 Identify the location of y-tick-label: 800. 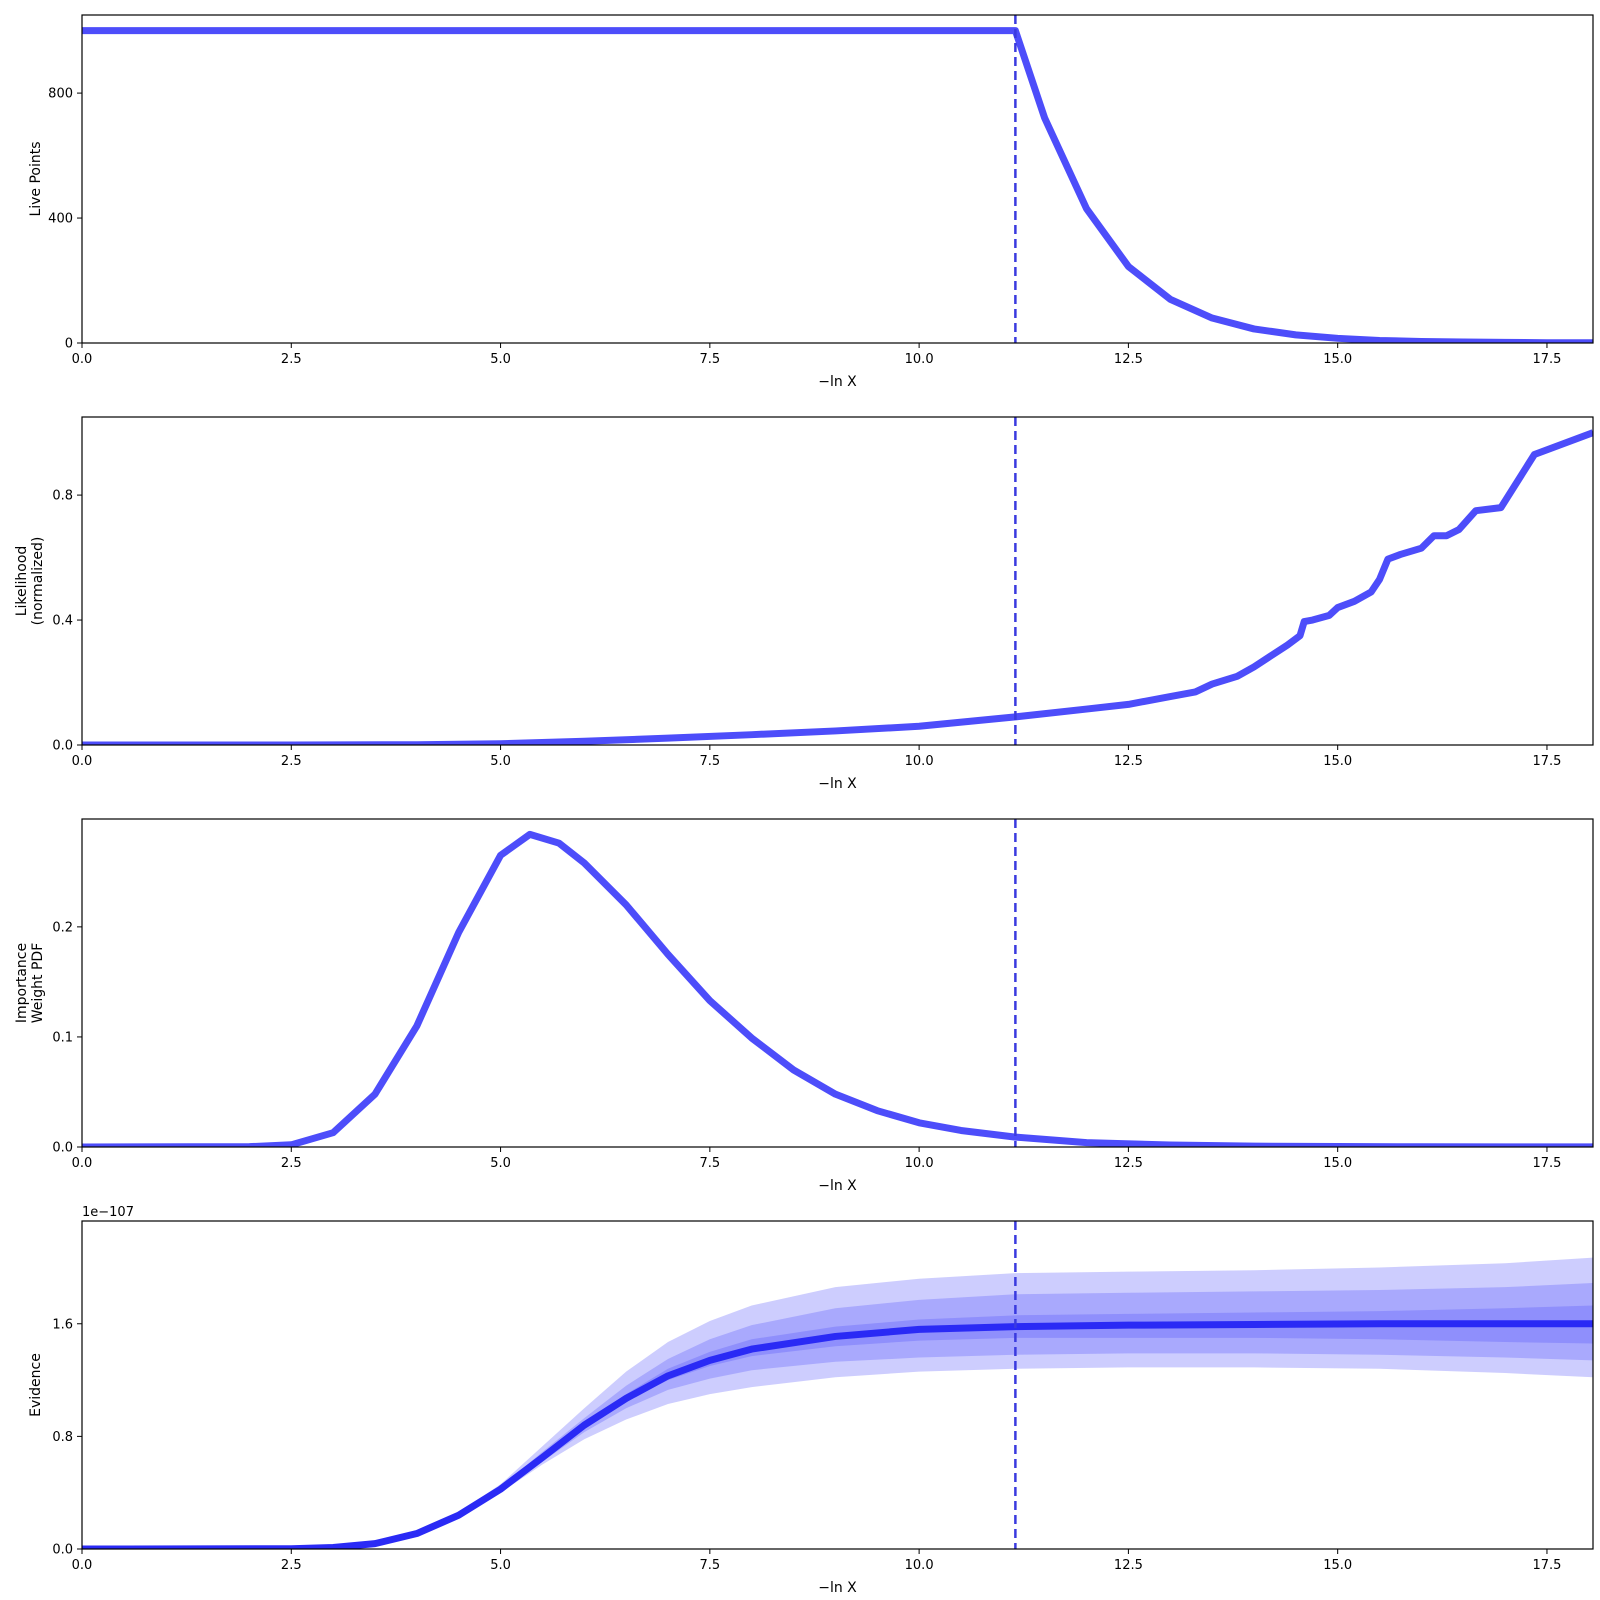
(60, 94).